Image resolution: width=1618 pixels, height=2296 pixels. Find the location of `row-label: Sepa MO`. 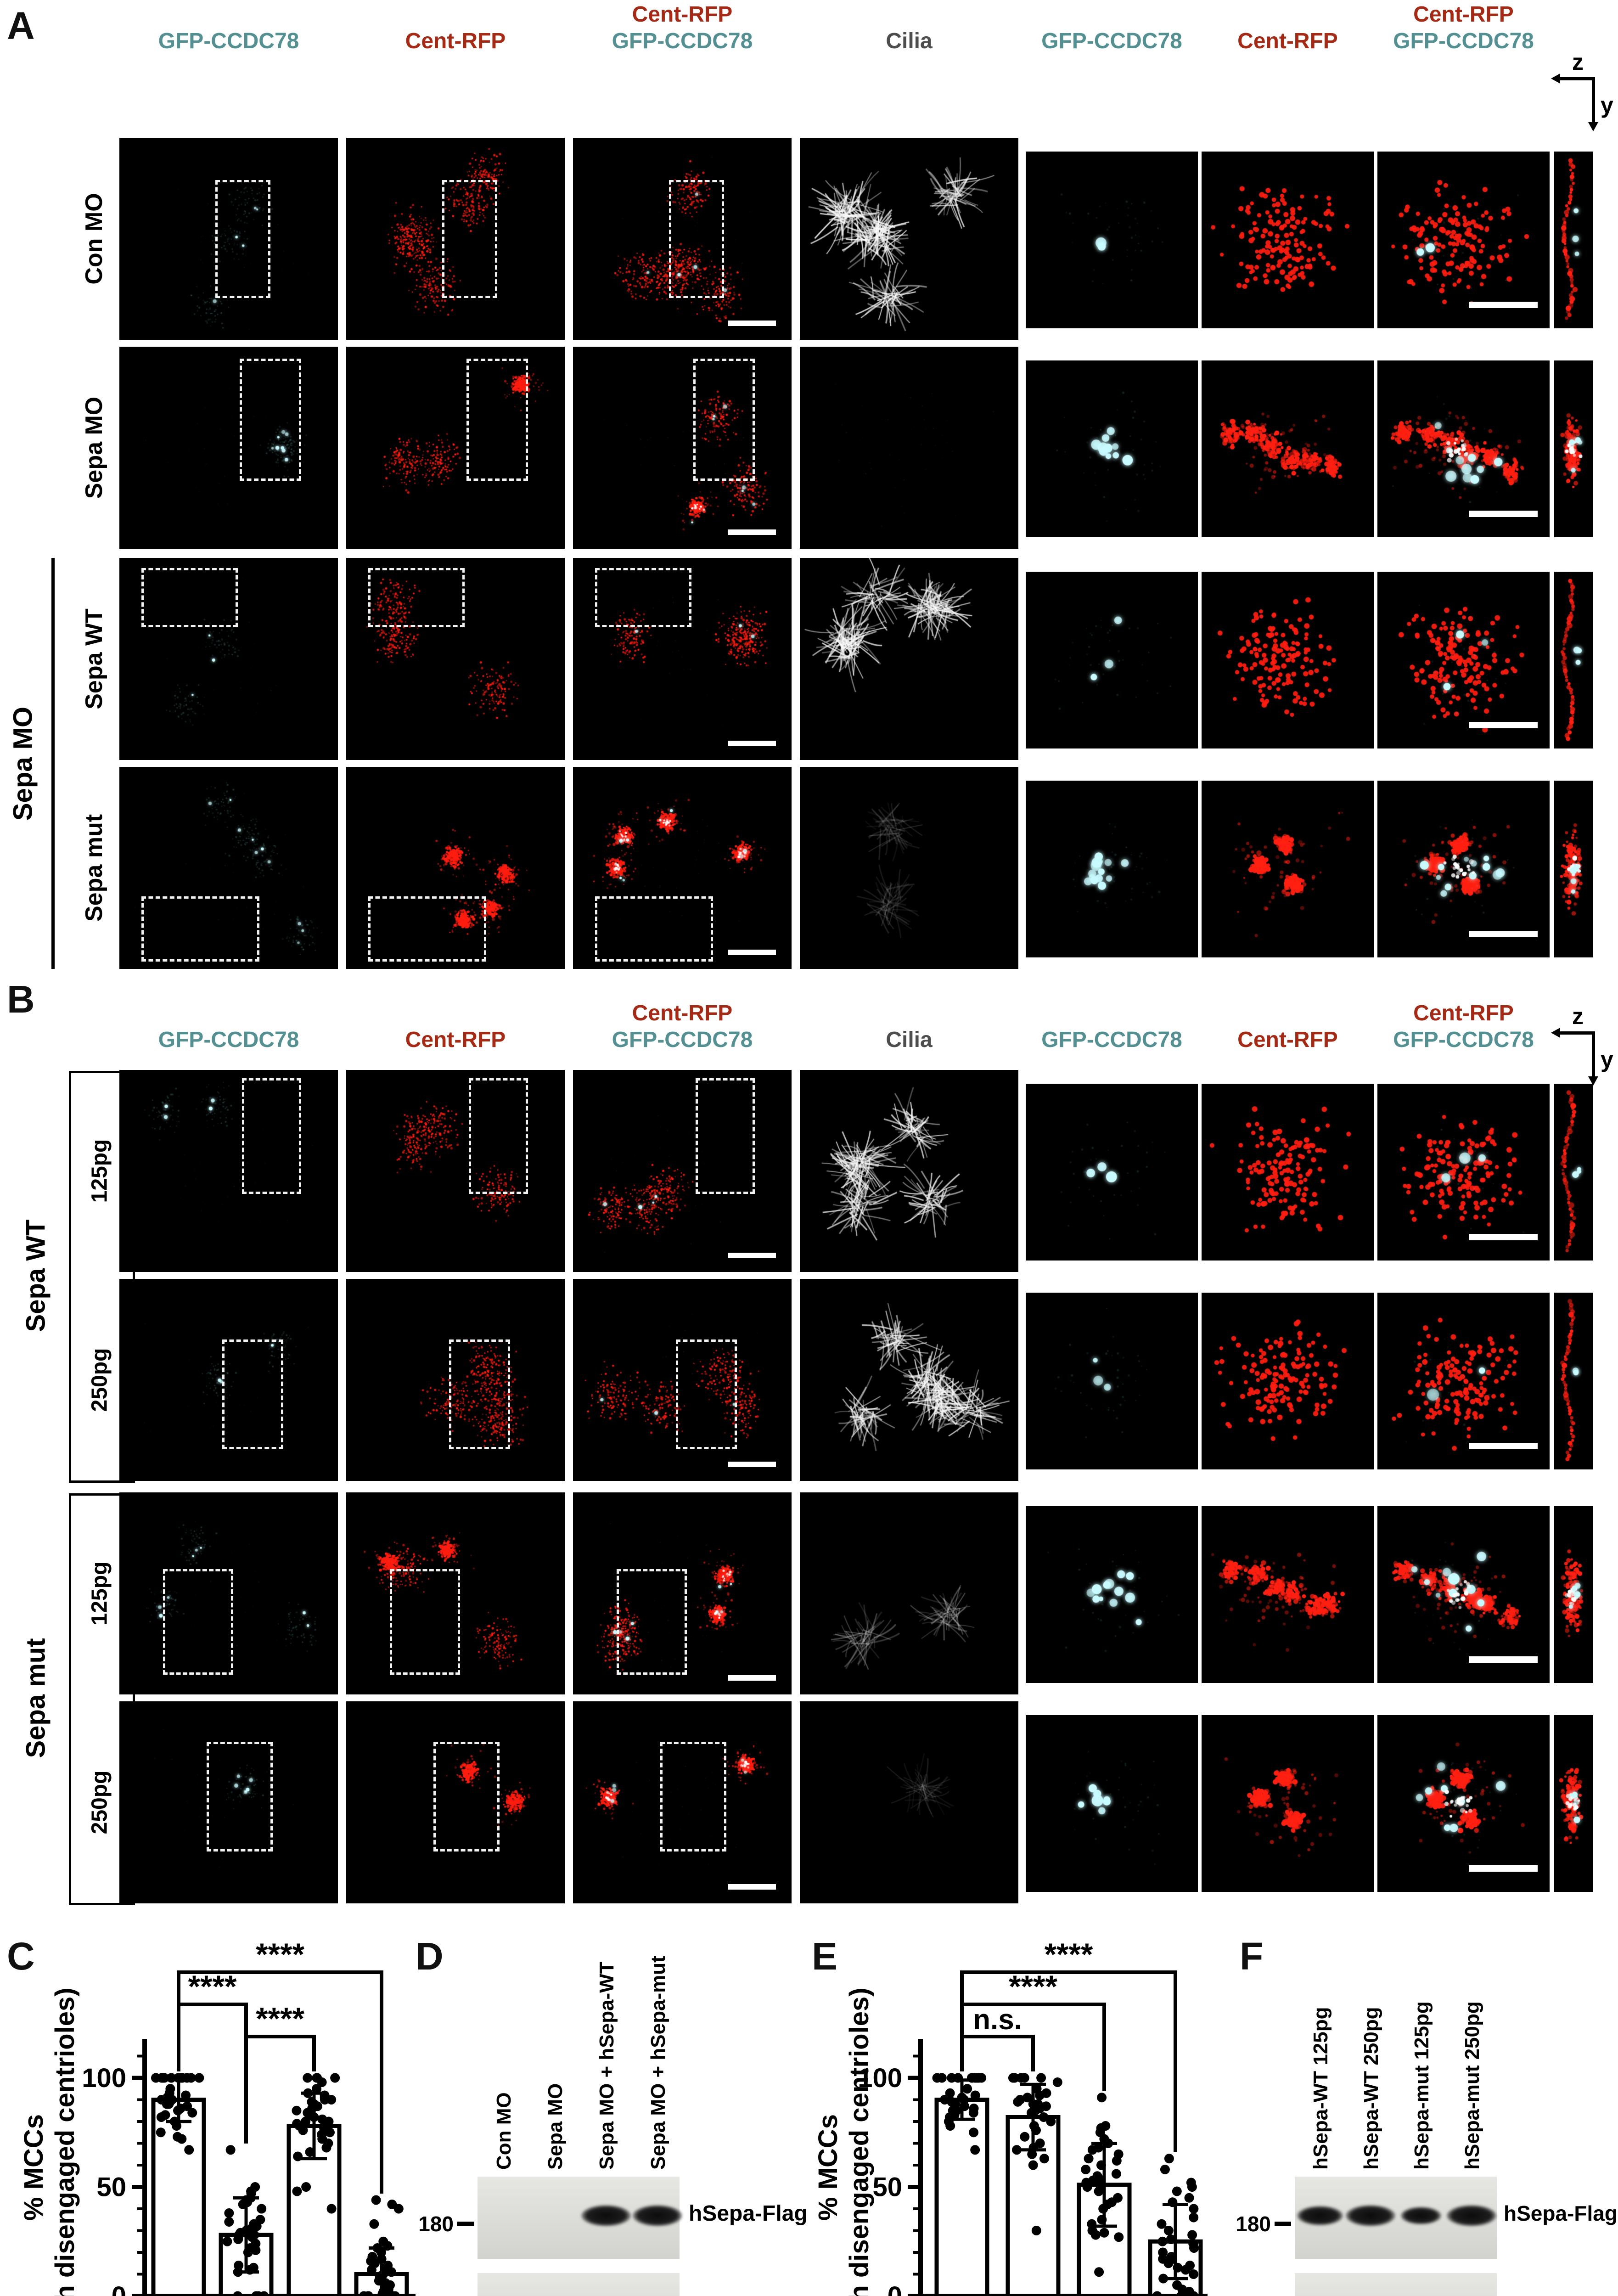

row-label: Sepa MO is located at coordinates (94, 448).